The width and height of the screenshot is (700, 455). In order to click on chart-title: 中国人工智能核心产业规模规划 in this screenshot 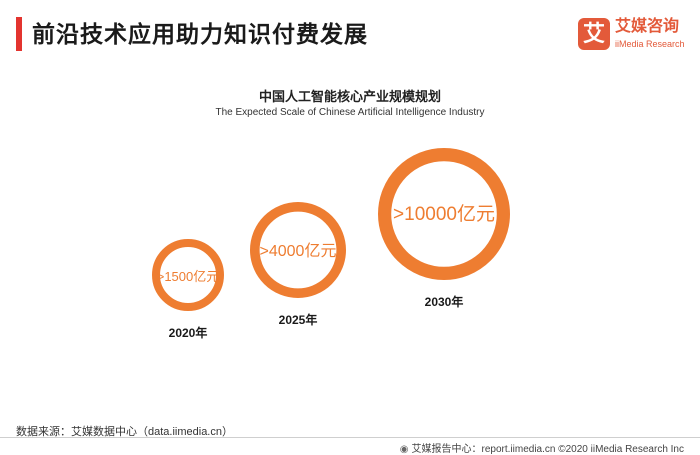, I will do `click(349, 96)`.